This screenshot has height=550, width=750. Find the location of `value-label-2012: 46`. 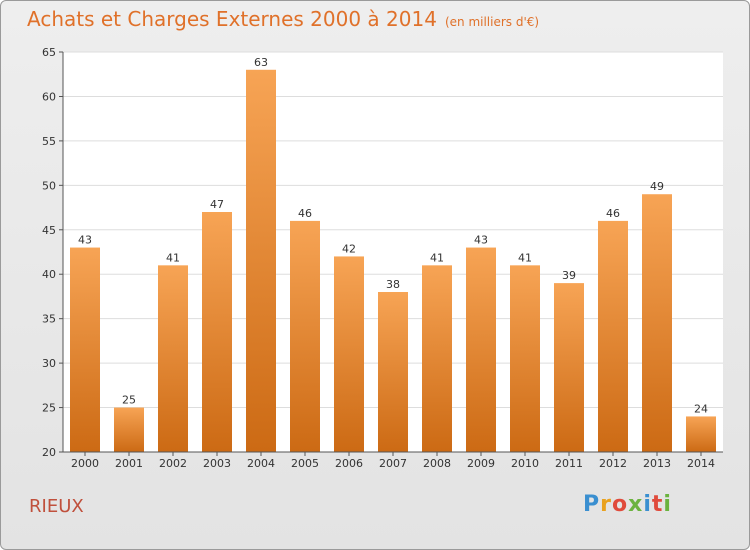

value-label-2012: 46 is located at coordinates (613, 213).